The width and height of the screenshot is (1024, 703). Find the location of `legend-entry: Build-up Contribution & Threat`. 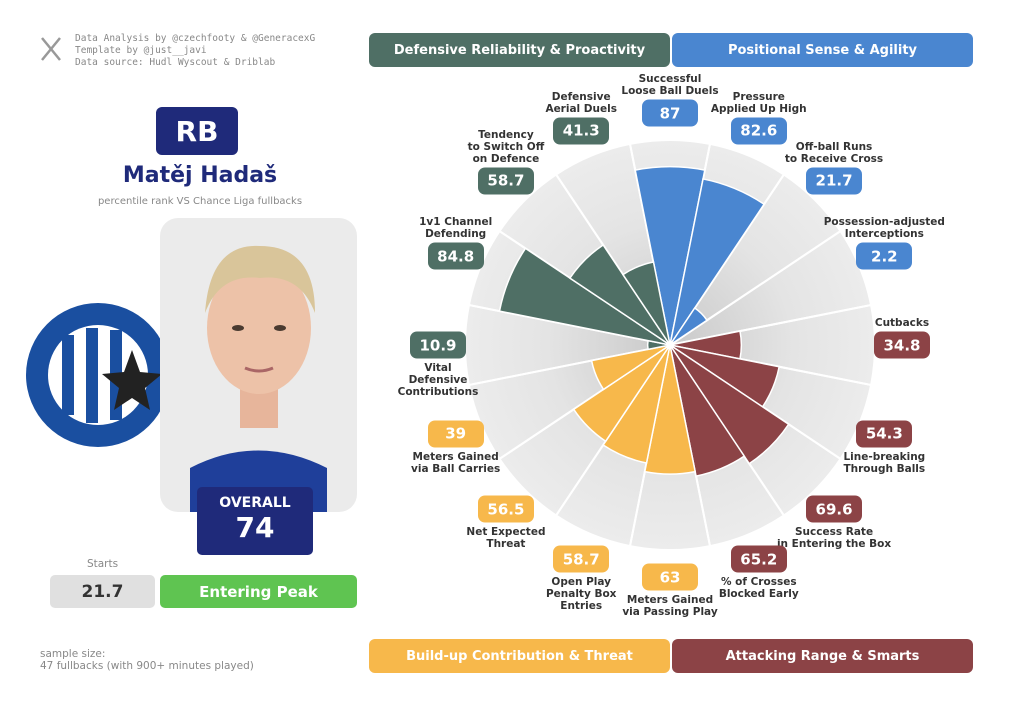

legend-entry: Build-up Contribution & Threat is located at coordinates (519, 656).